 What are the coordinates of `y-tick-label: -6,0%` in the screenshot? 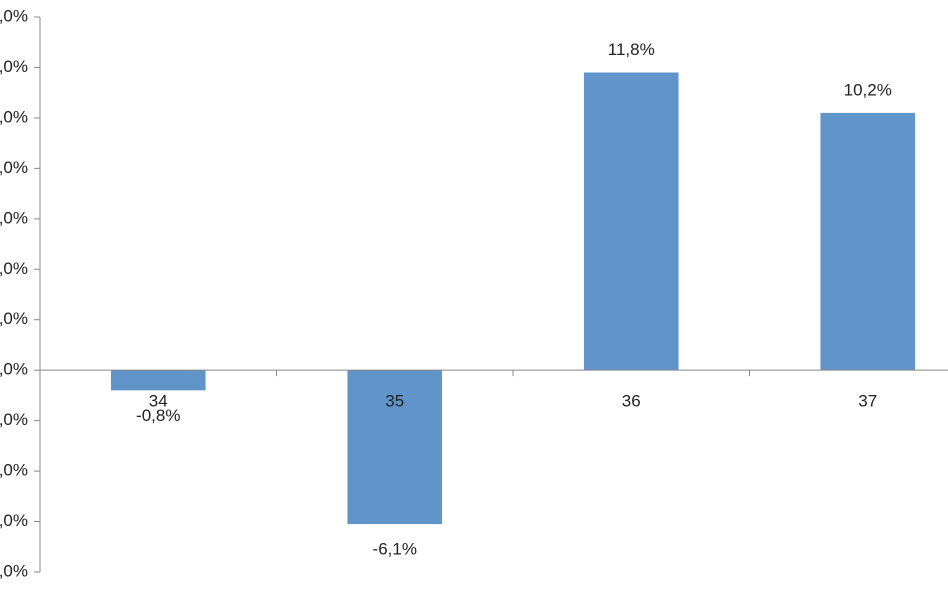 It's located at (14, 520).